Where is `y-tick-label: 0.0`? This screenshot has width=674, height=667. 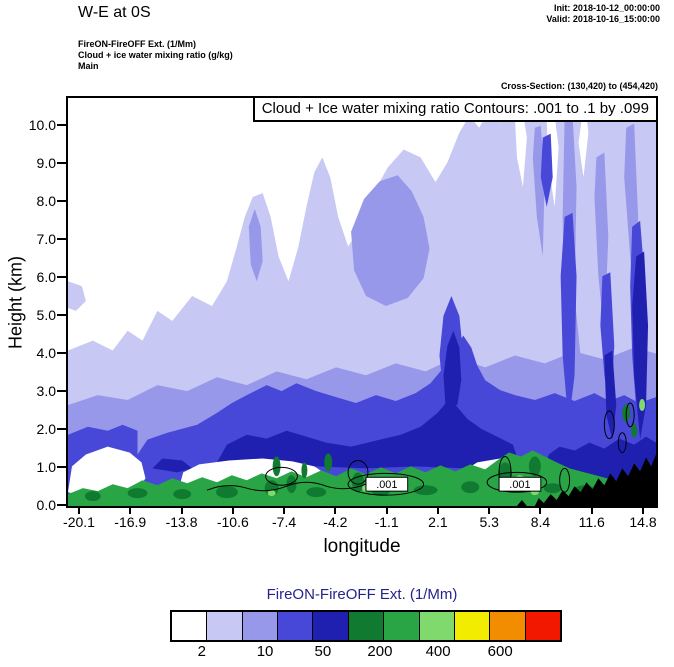 y-tick-label: 0.0 is located at coordinates (46, 505).